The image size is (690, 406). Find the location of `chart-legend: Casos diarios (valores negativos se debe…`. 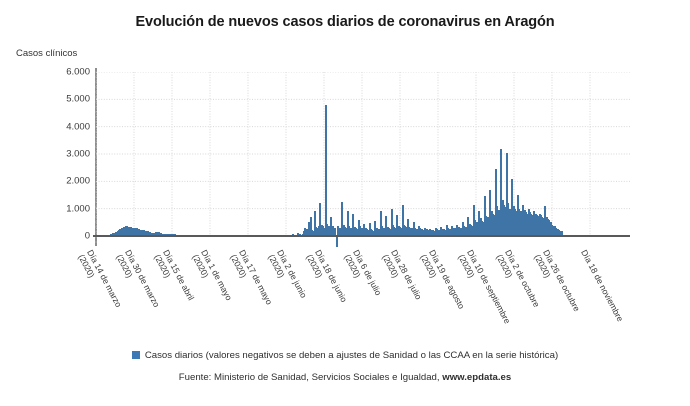

chart-legend: Casos diarios (valores negativos se debe… is located at coordinates (345, 355).